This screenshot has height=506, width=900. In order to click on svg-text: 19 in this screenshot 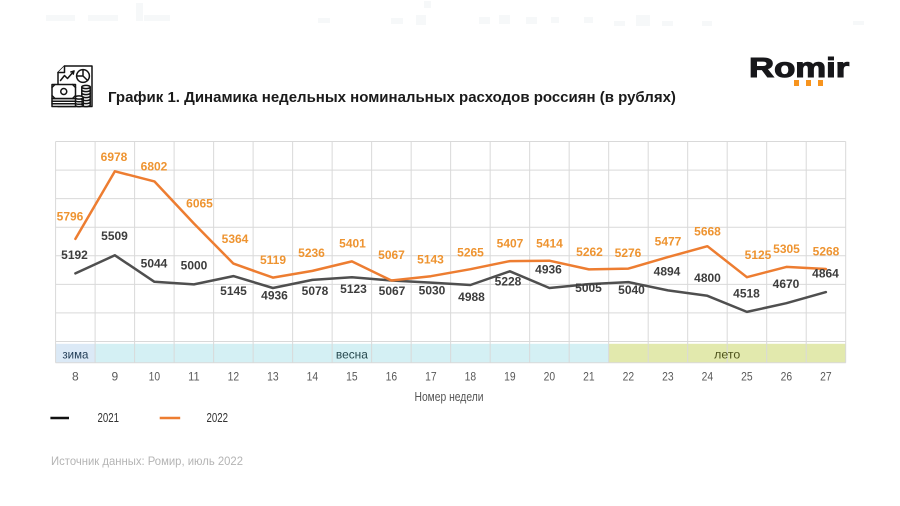, I will do `click(510, 377)`.